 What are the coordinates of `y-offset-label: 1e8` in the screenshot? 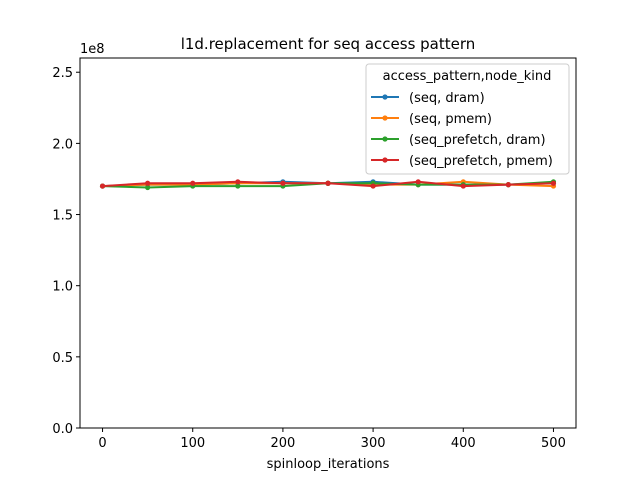 It's located at (92, 49).